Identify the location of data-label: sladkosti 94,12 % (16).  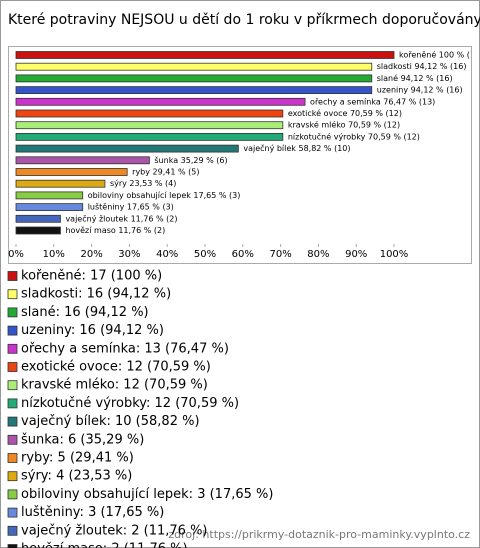
(422, 66).